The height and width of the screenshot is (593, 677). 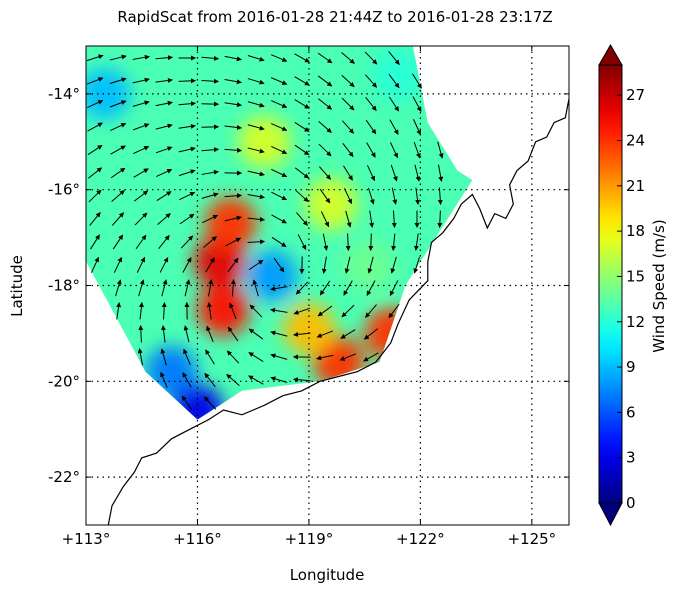 What do you see at coordinates (64, 190) in the screenshot?
I see `y-tick-label: -16°` at bounding box center [64, 190].